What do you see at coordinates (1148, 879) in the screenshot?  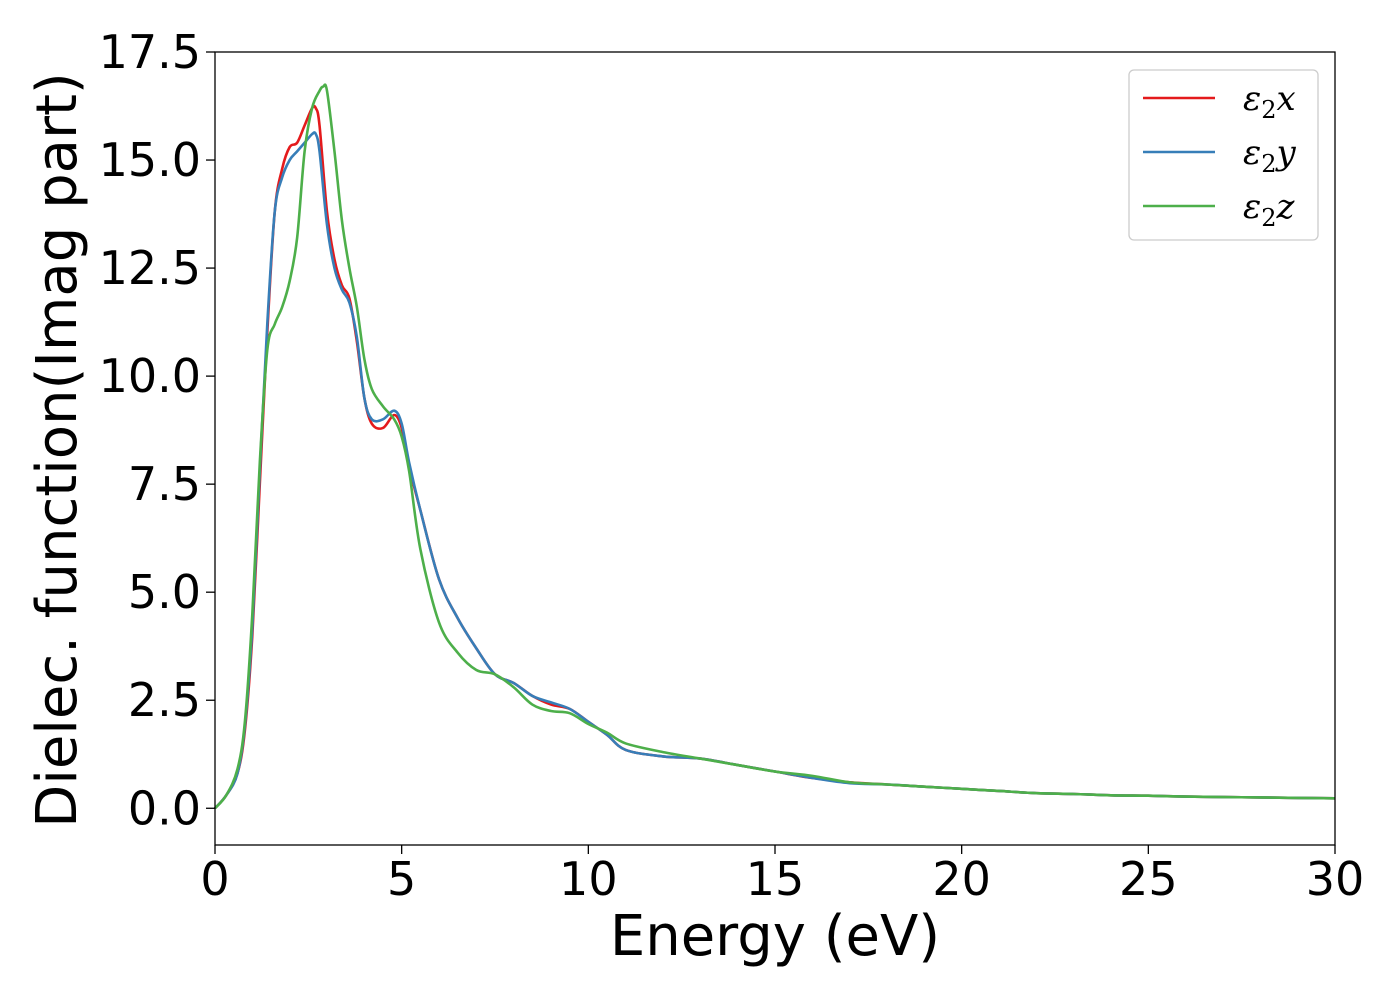 I see `x-tick-label: 25` at bounding box center [1148, 879].